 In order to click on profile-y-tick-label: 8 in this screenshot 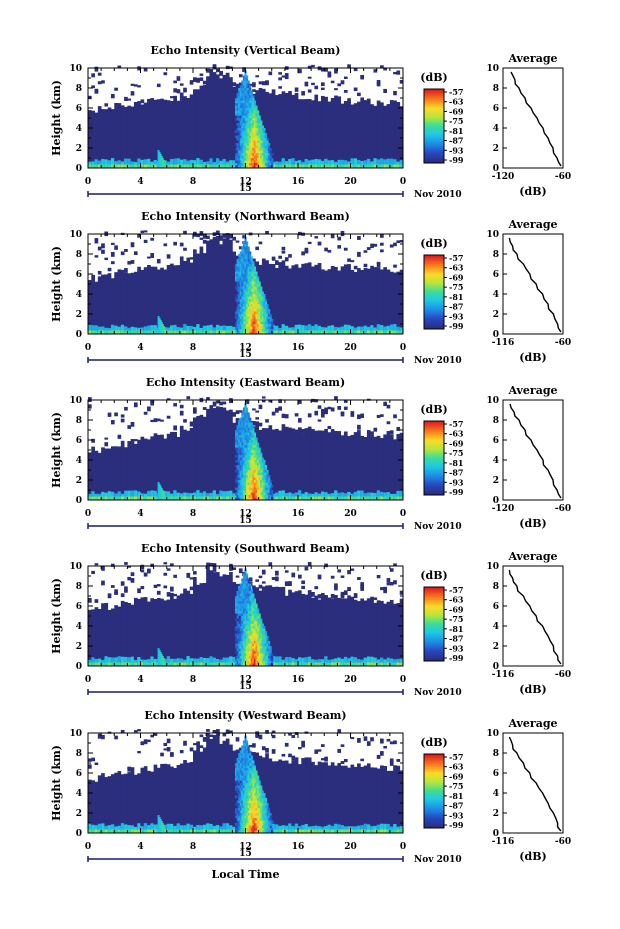, I will do `click(496, 587)`.